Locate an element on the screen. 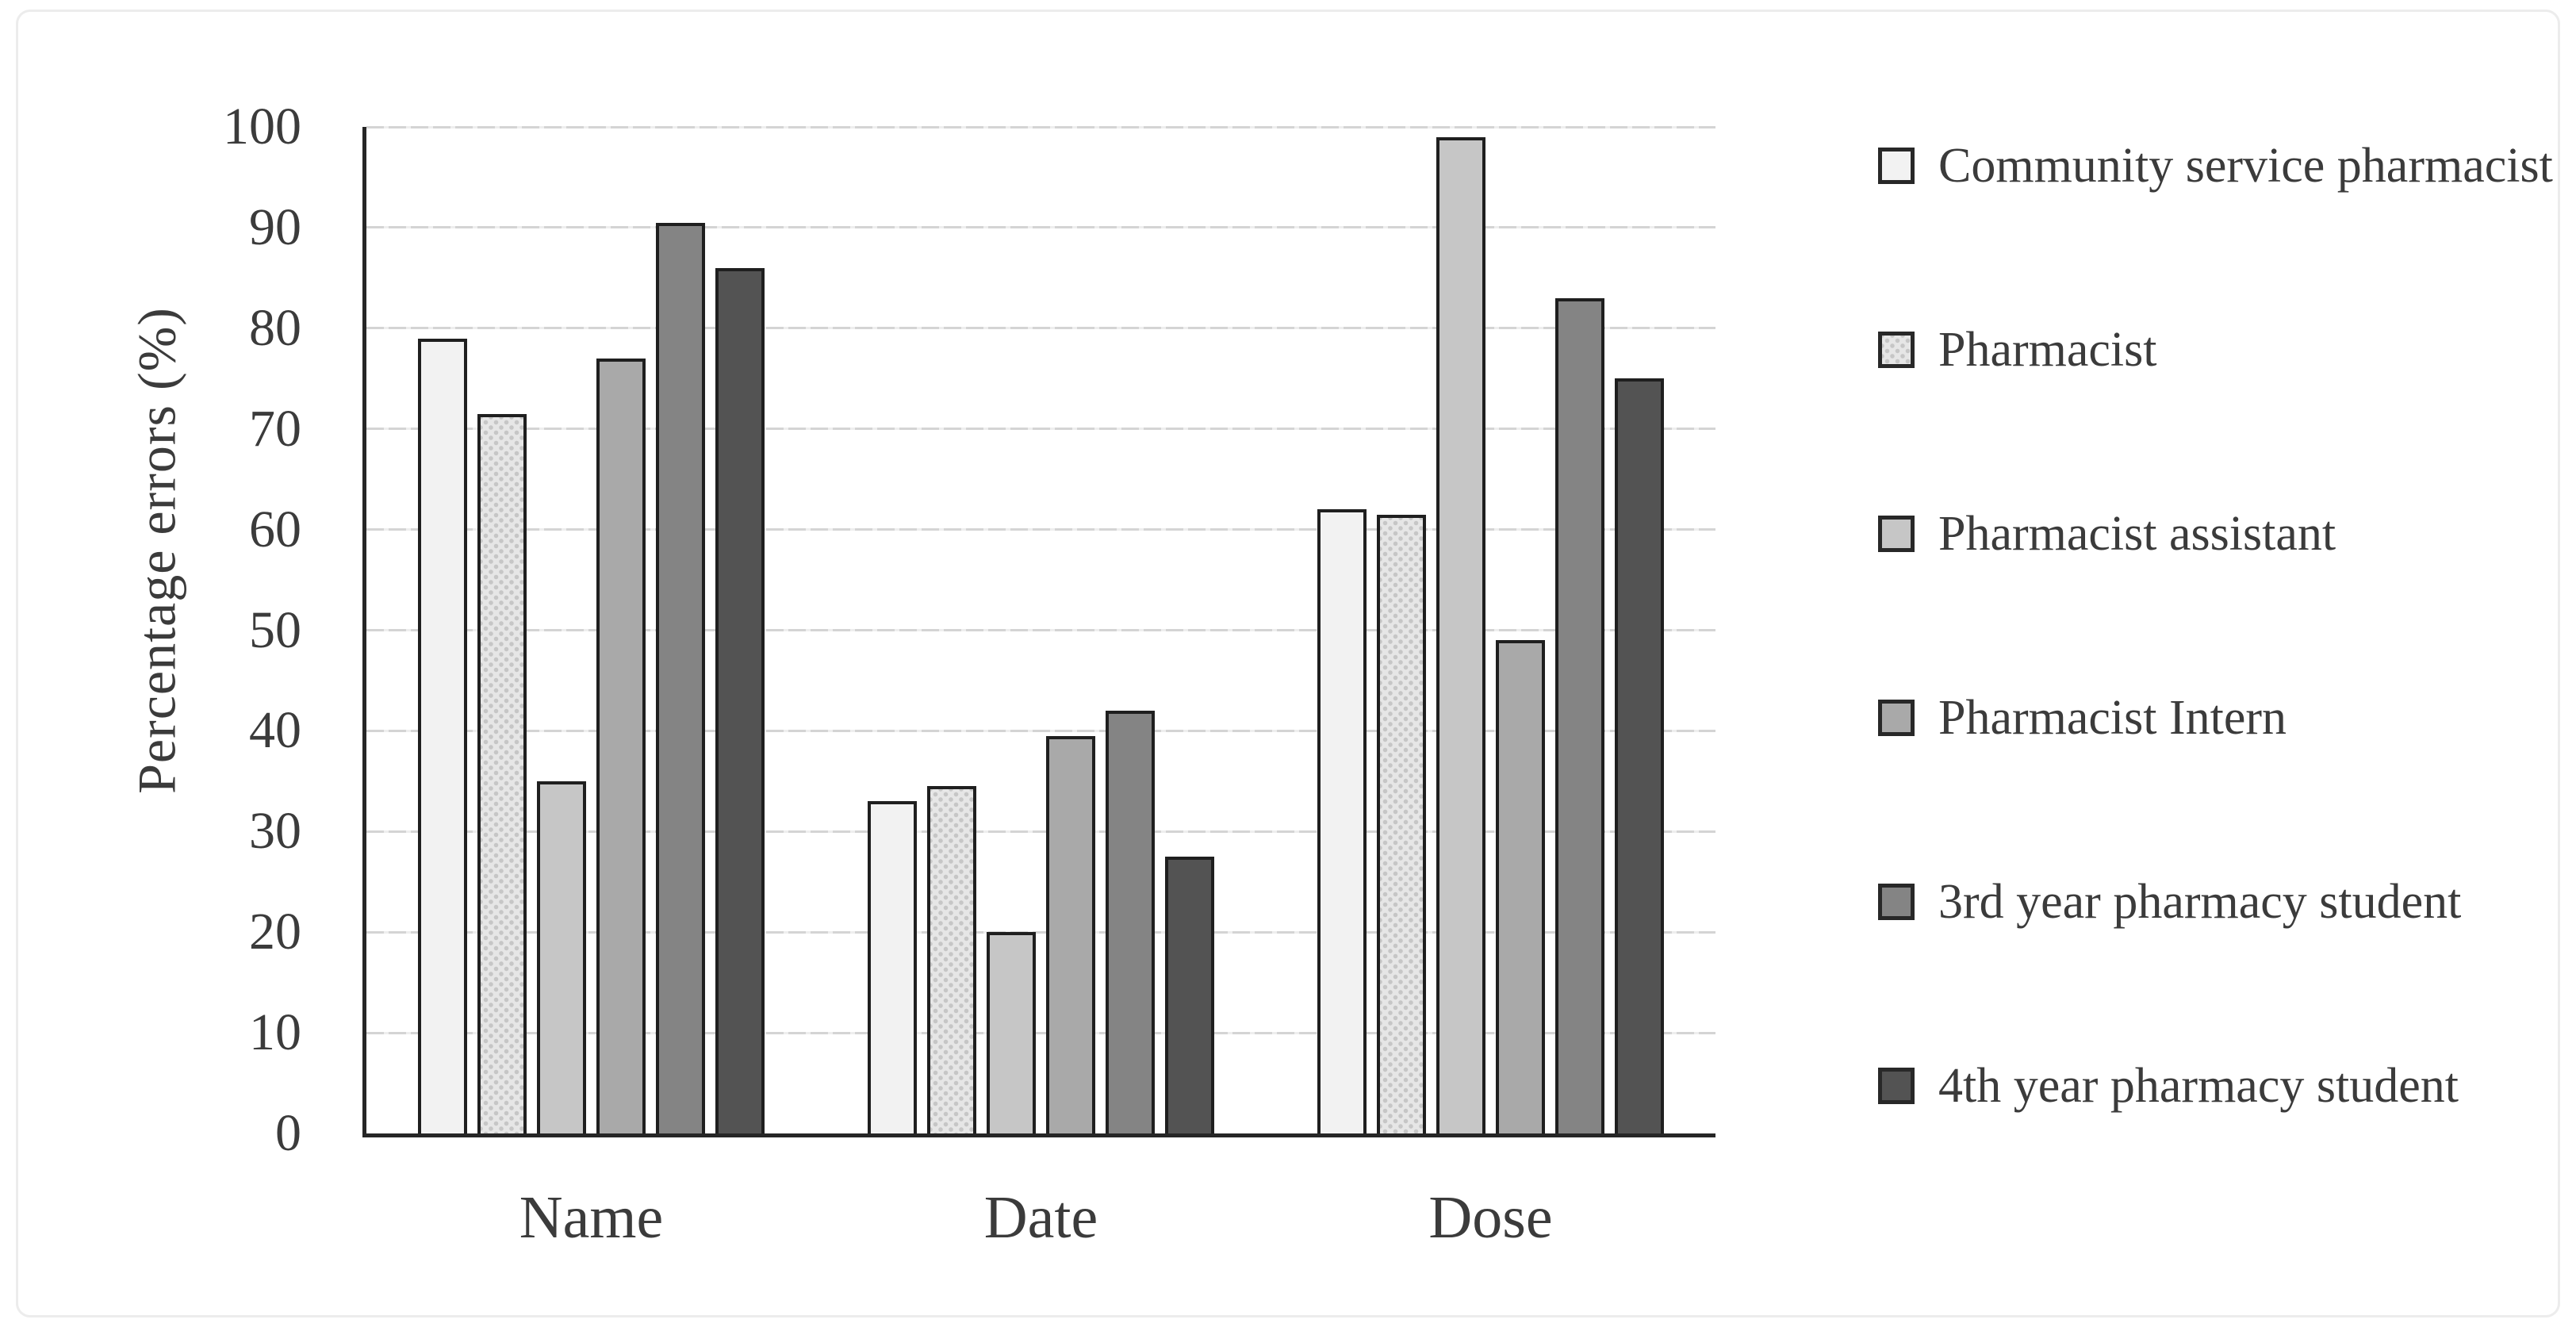 Image resolution: width=2576 pixels, height=1327 pixels. legend-entry-community-service-pharmacist: Community service pharmacist is located at coordinates (2215, 166).